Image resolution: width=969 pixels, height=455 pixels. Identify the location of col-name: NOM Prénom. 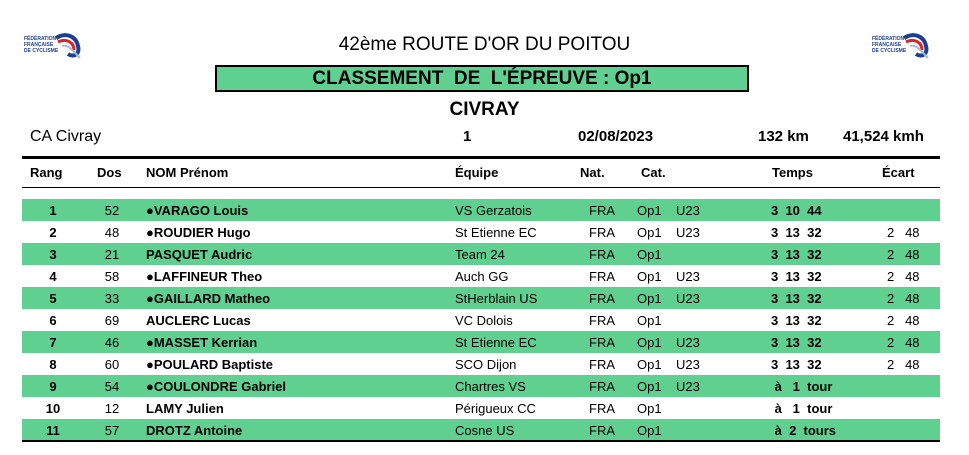
(187, 172).